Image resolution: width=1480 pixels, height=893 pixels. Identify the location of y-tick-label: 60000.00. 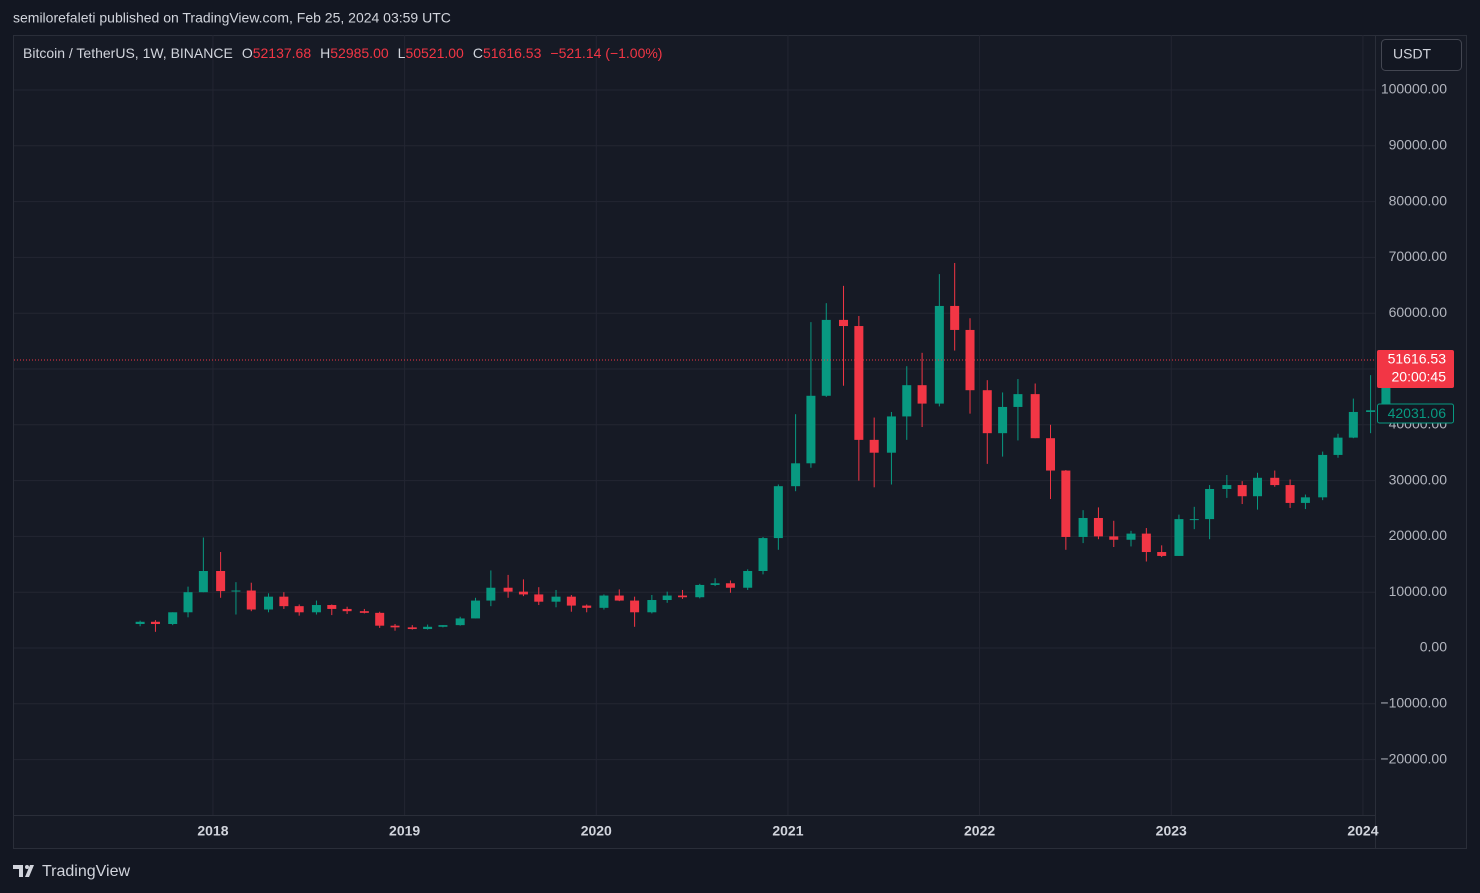
(1418, 312).